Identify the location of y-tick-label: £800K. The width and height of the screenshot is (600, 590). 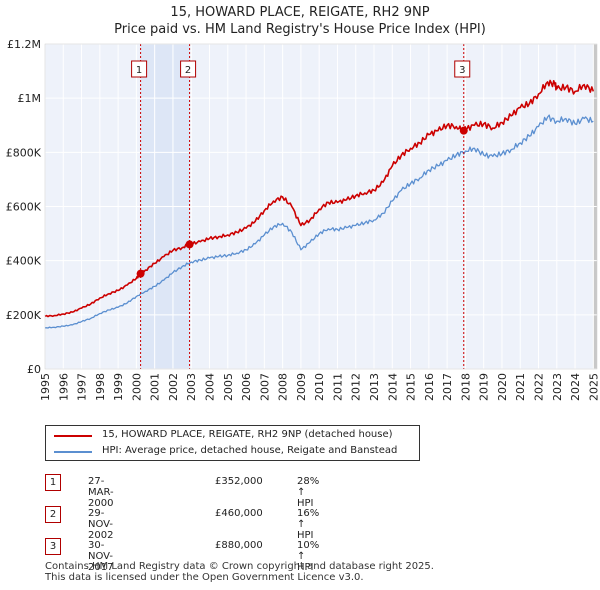
(24, 152).